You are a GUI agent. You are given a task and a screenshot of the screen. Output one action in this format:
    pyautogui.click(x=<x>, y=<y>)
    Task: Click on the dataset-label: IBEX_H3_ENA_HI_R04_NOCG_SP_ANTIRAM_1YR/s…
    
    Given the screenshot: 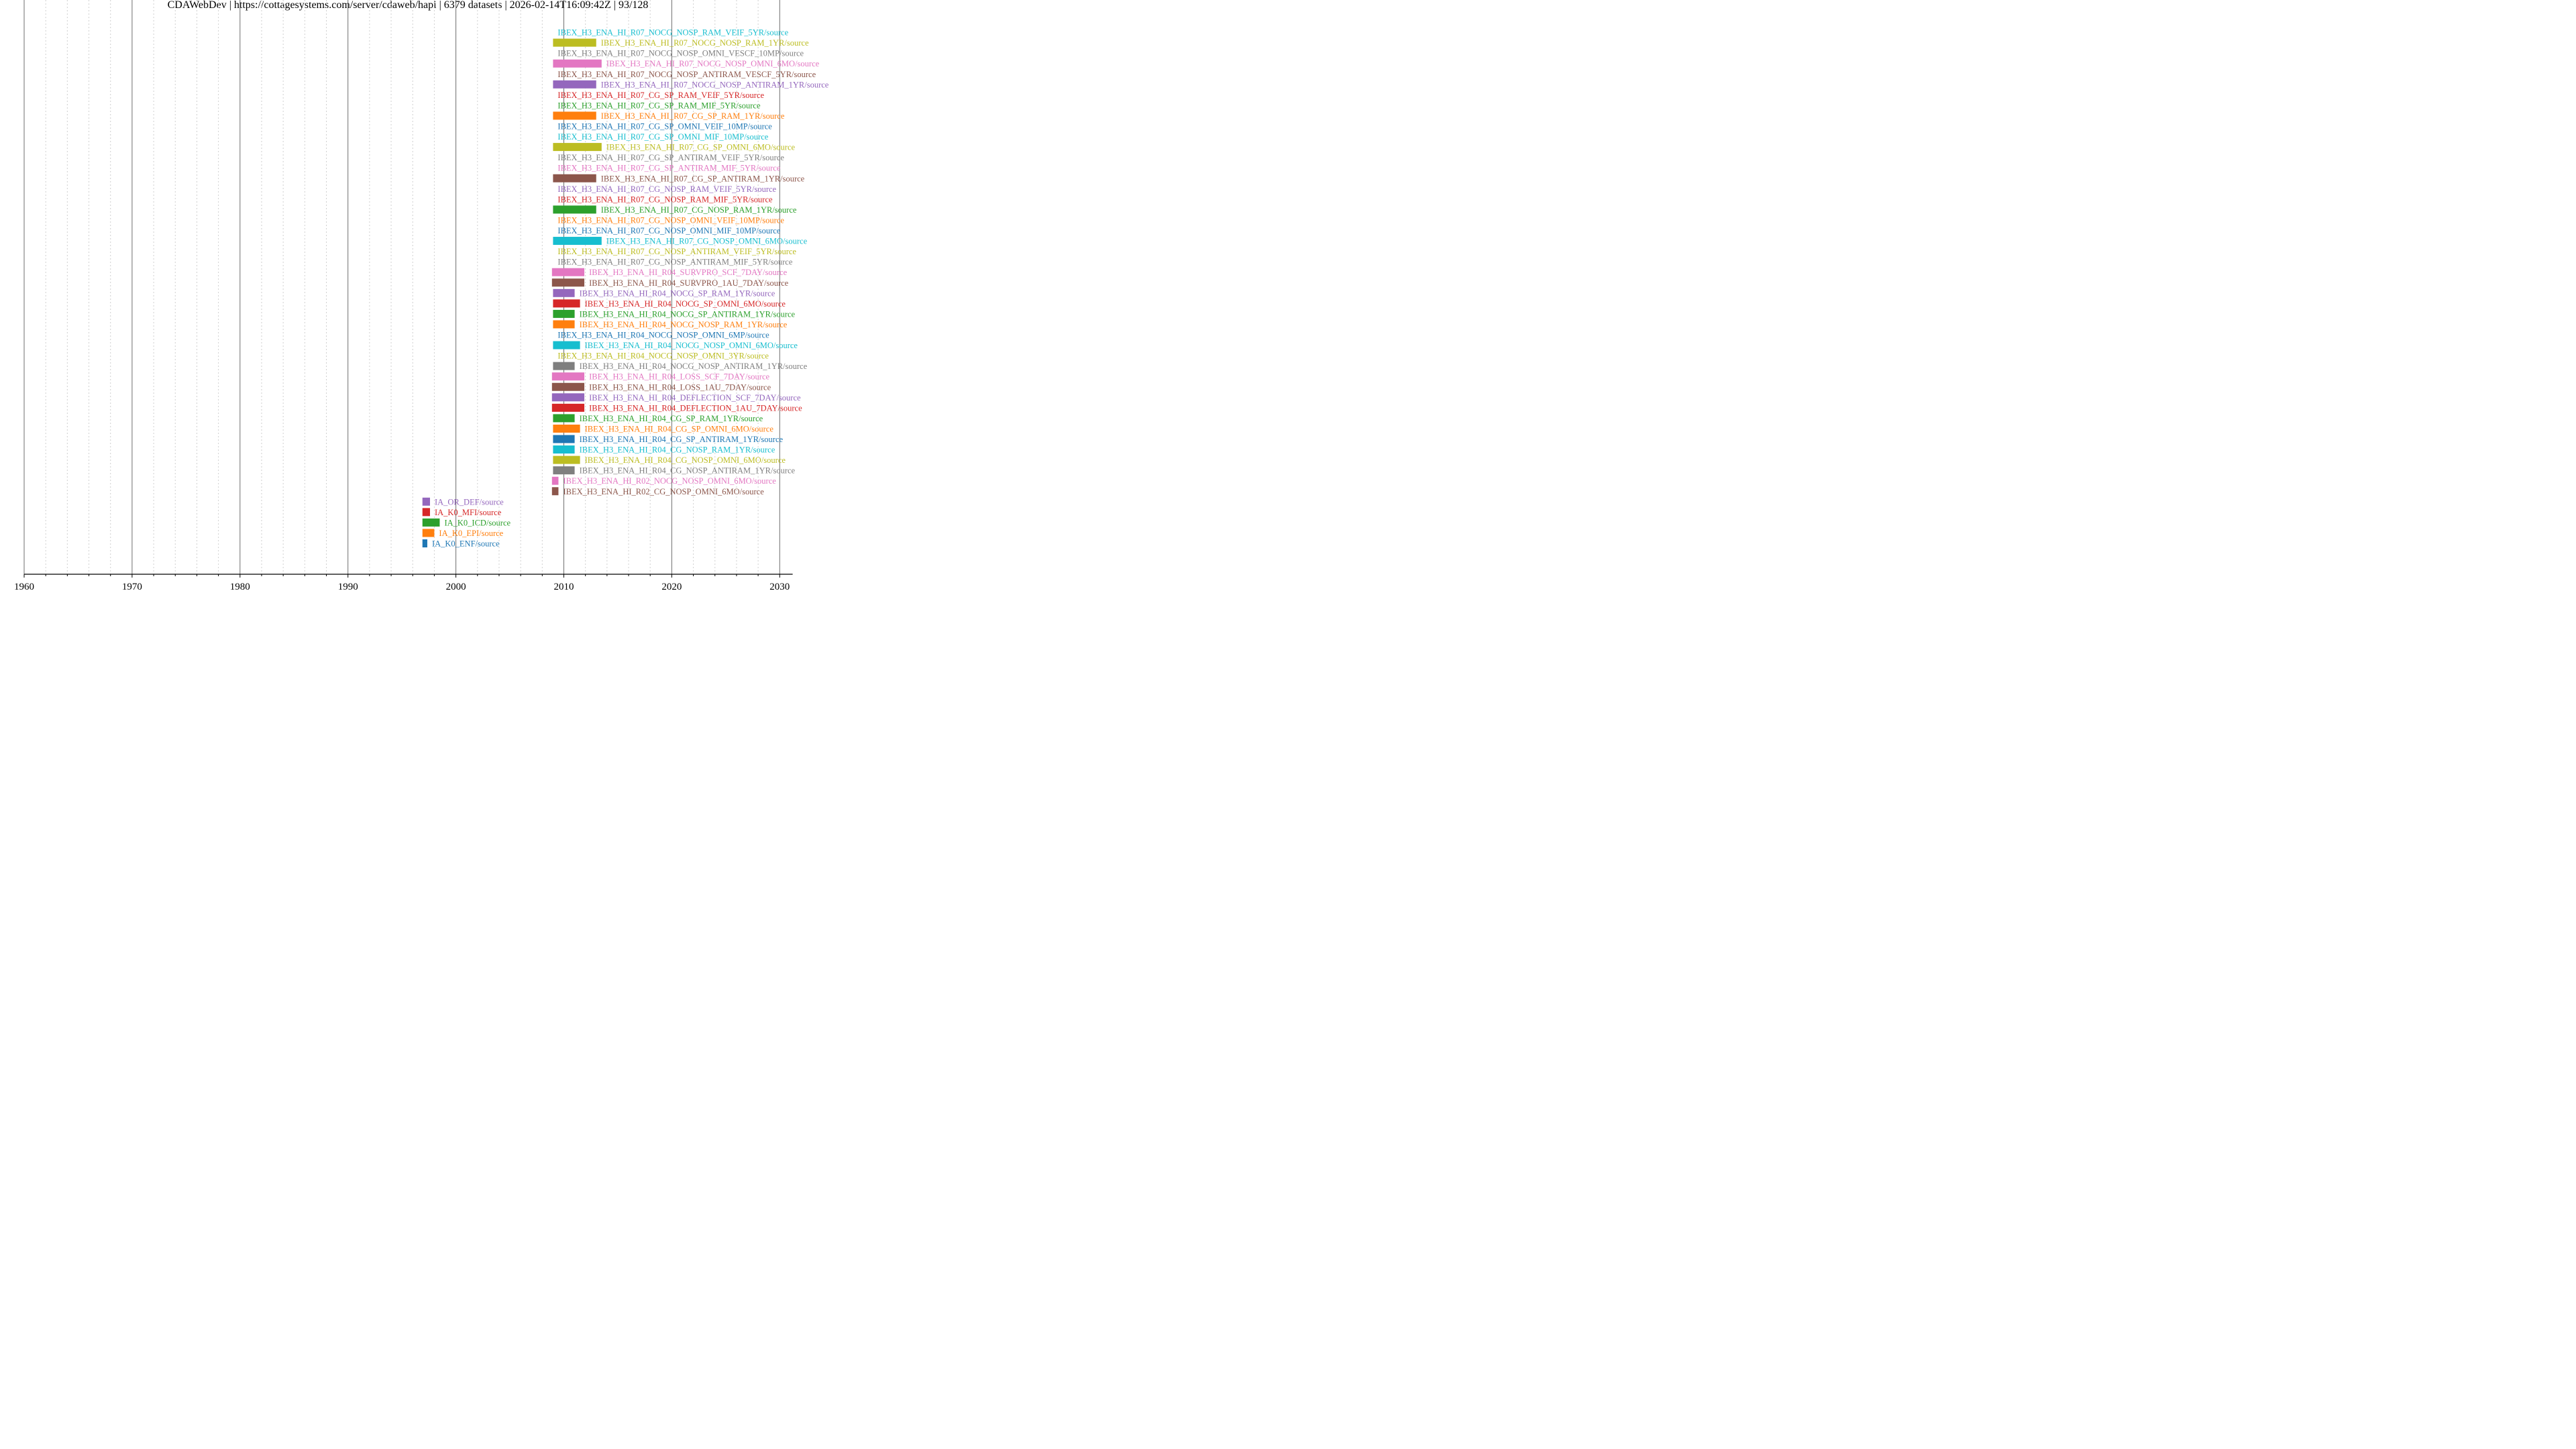 What is the action you would take?
    pyautogui.click(x=688, y=314)
    